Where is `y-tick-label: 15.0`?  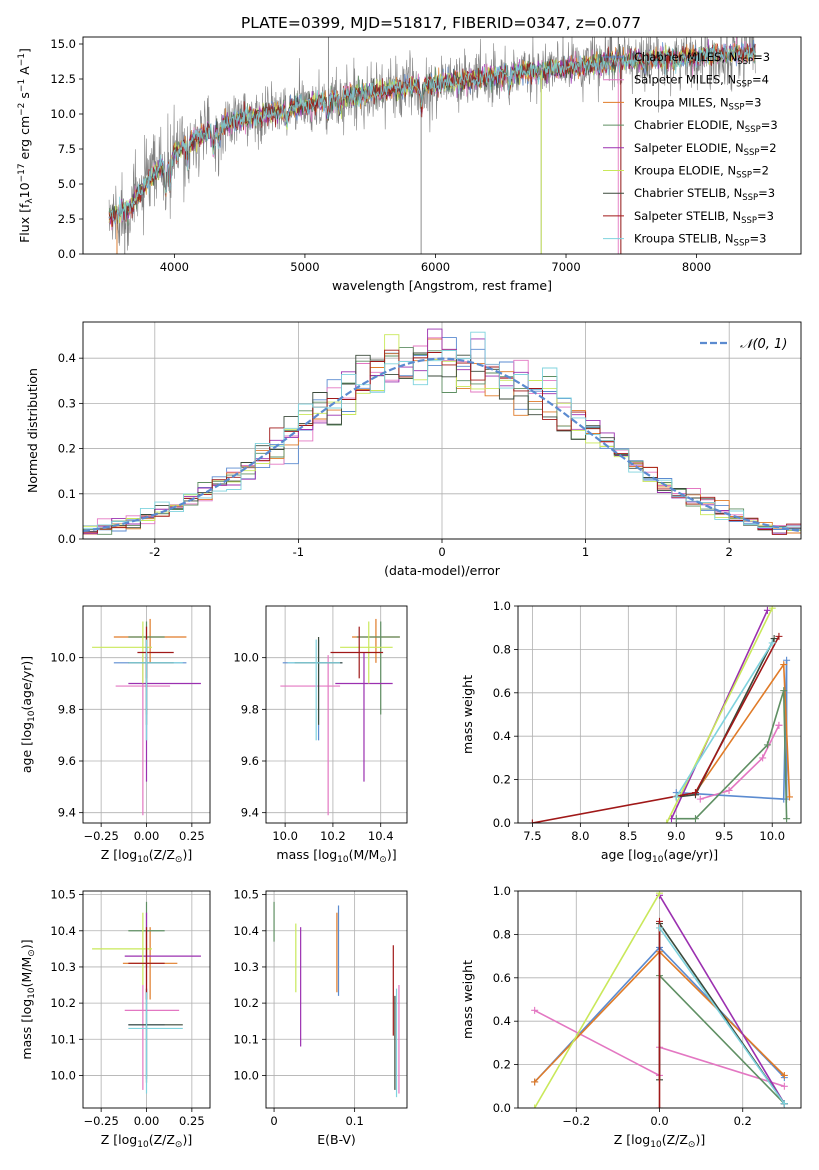 y-tick-label: 15.0 is located at coordinates (63, 44).